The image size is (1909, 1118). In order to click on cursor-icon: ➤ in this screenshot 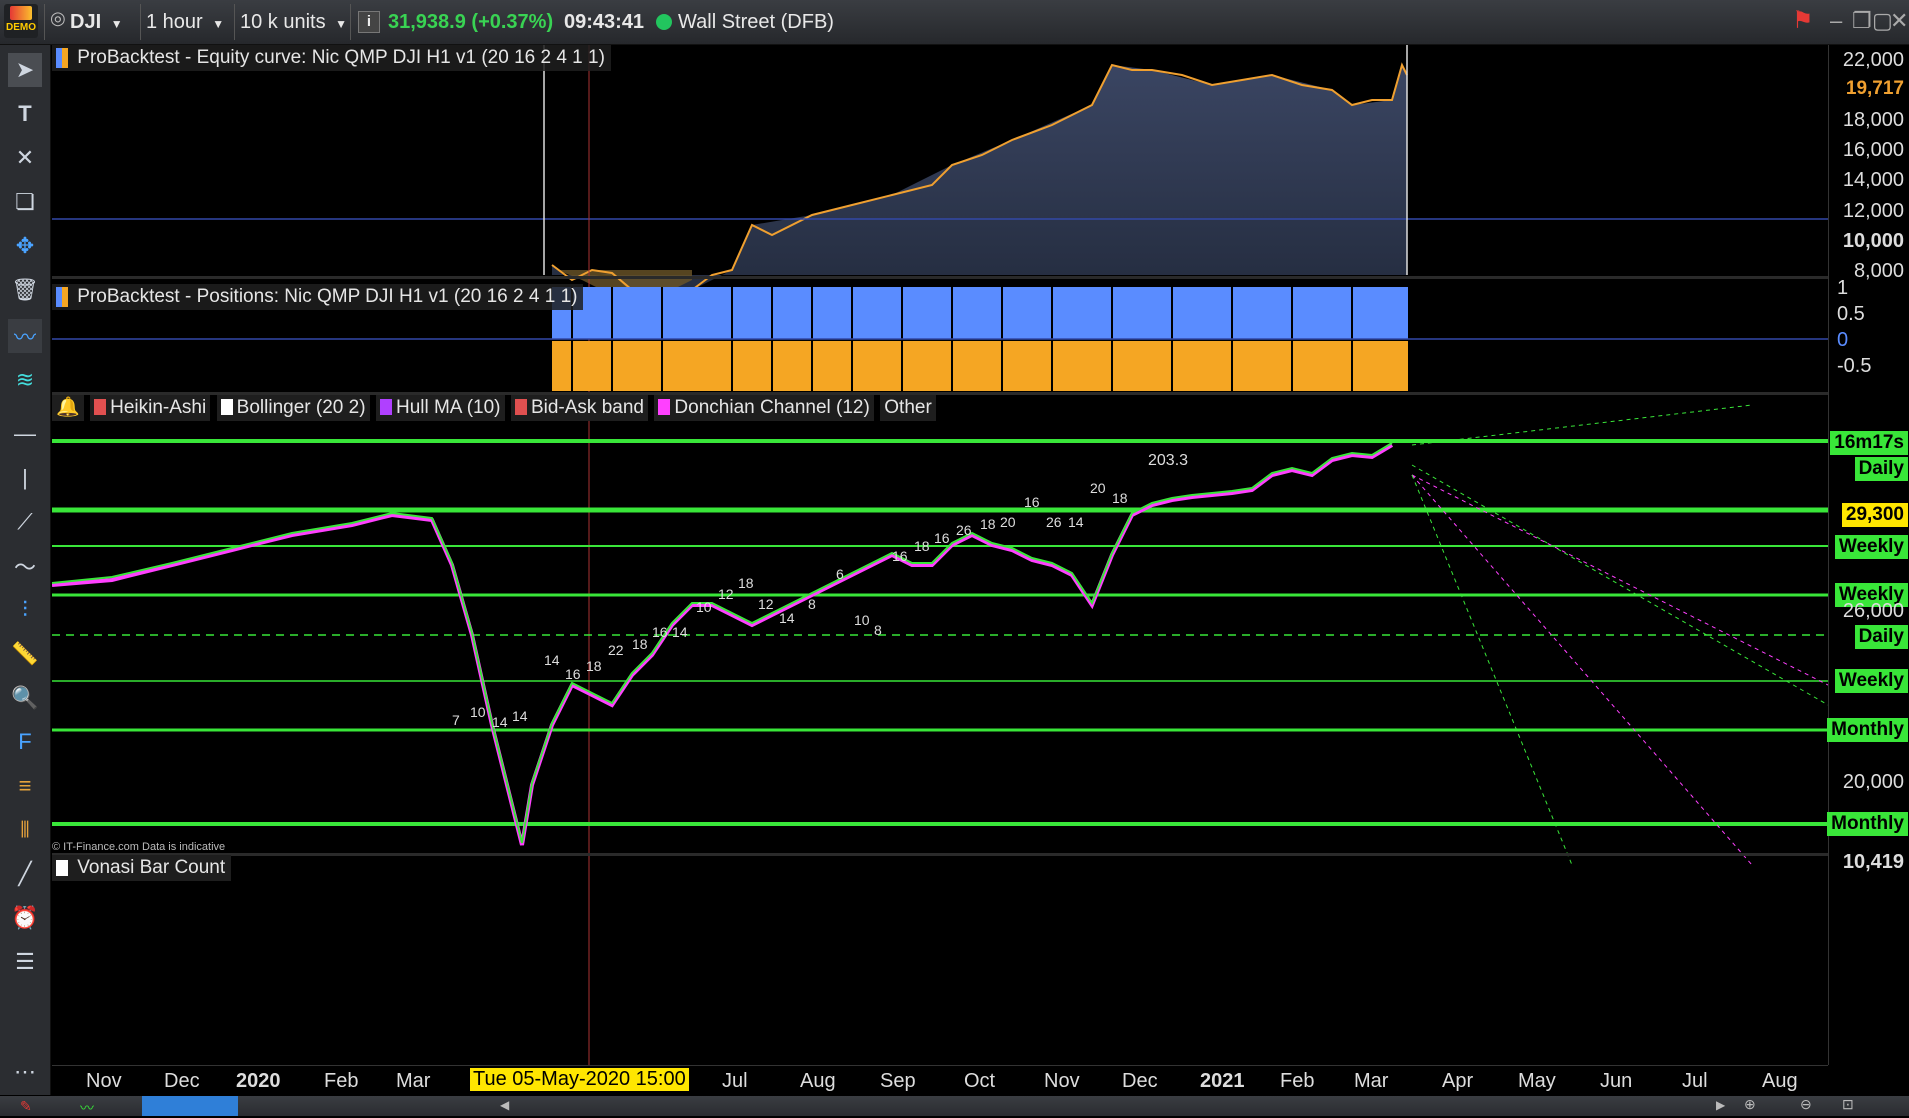, I will do `click(25, 70)`.